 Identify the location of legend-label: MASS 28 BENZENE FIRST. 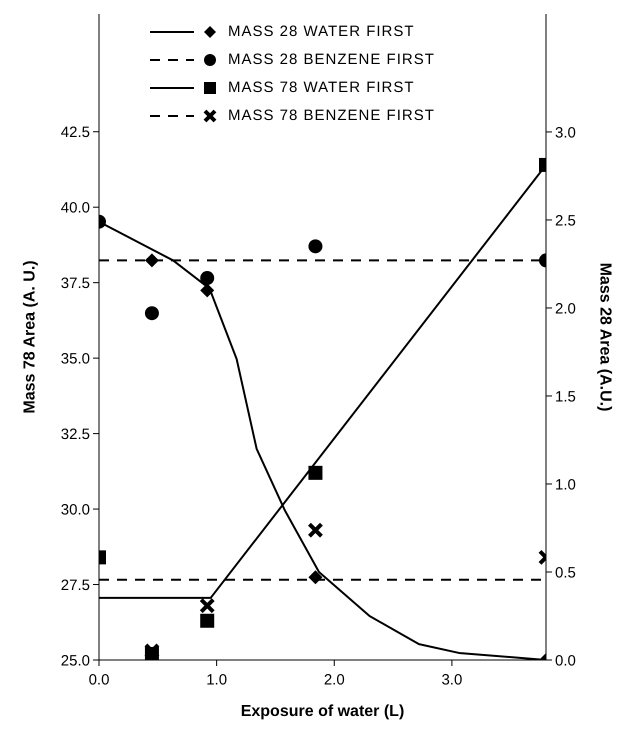
(331, 60).